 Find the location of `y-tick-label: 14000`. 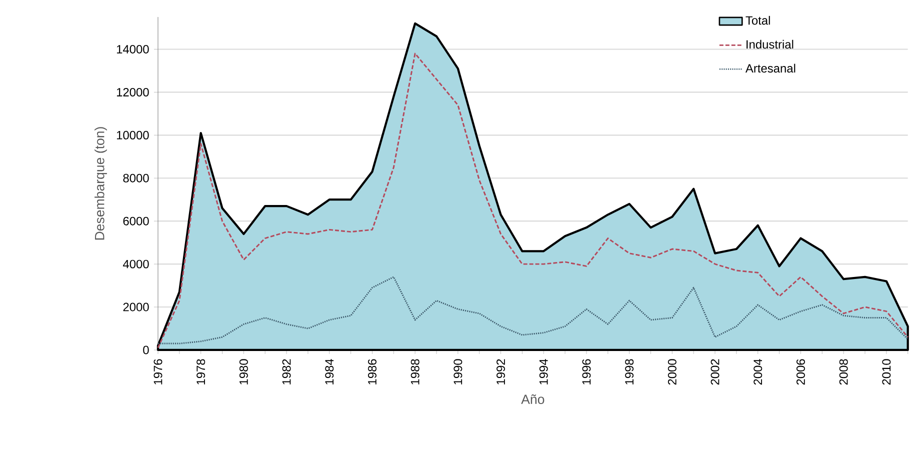

y-tick-label: 14000 is located at coordinates (132, 49).